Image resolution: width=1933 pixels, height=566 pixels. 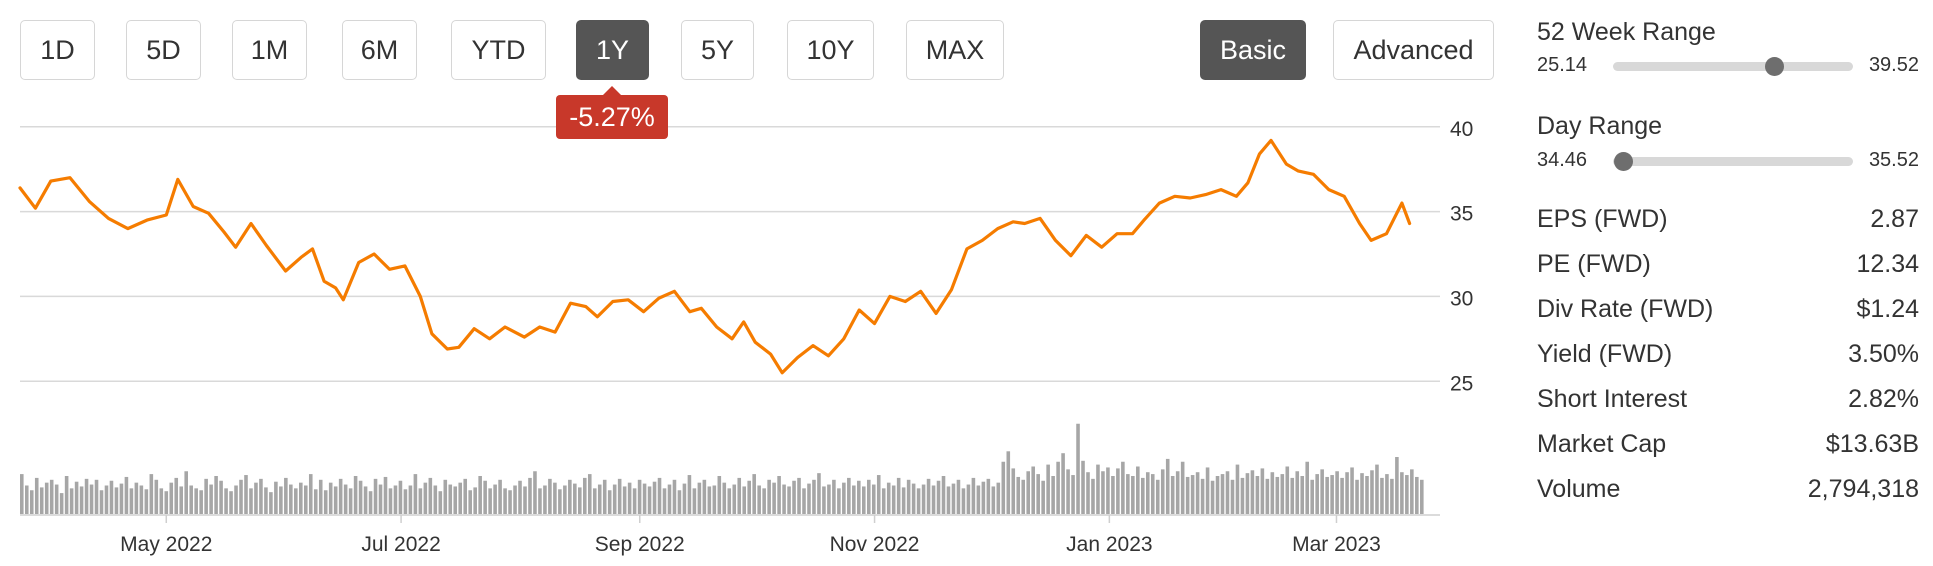 What do you see at coordinates (57, 50) in the screenshot?
I see `range-button-1d: 1D` at bounding box center [57, 50].